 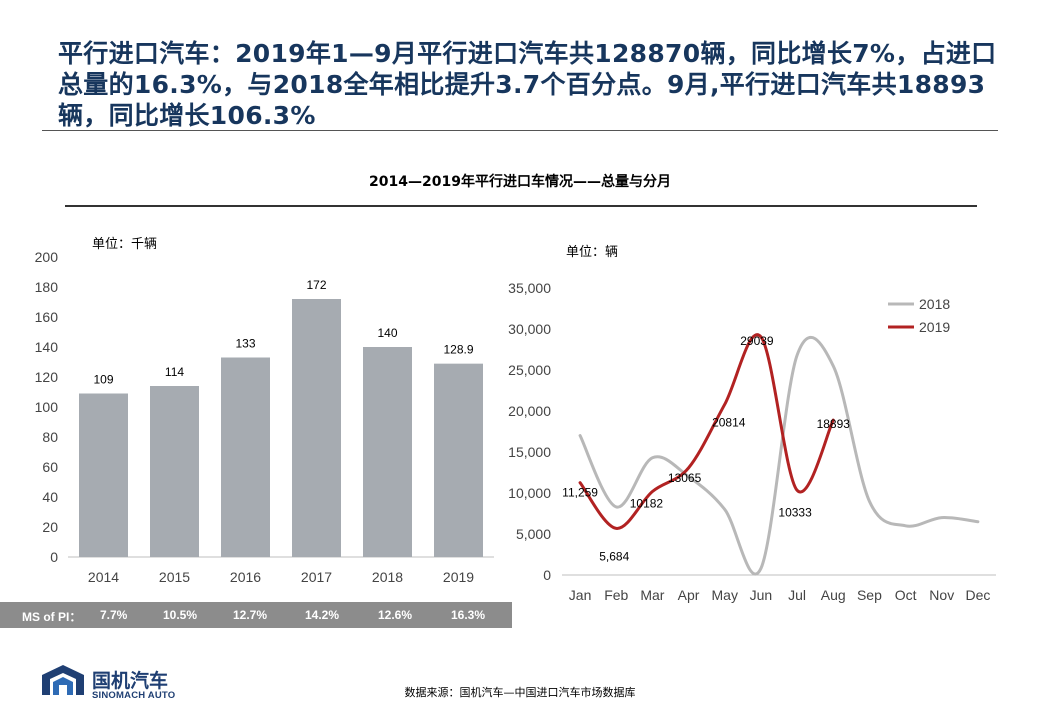 What do you see at coordinates (529, 370) in the screenshot?
I see `line-y-tick-5: 25,000` at bounding box center [529, 370].